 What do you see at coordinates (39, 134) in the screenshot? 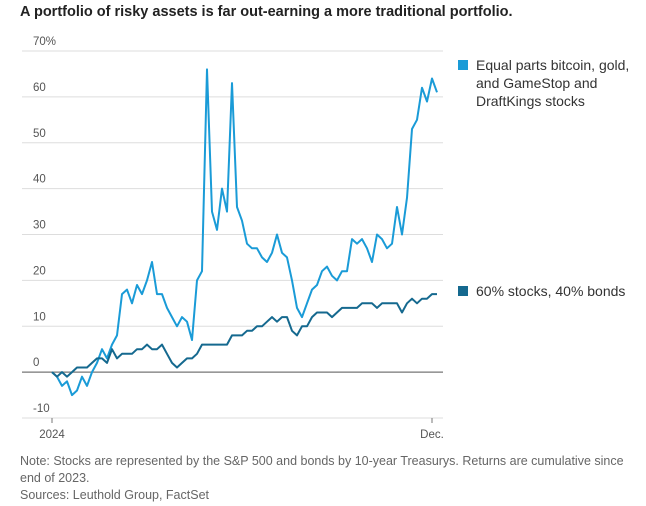
I see `y-tick-label: 50` at bounding box center [39, 134].